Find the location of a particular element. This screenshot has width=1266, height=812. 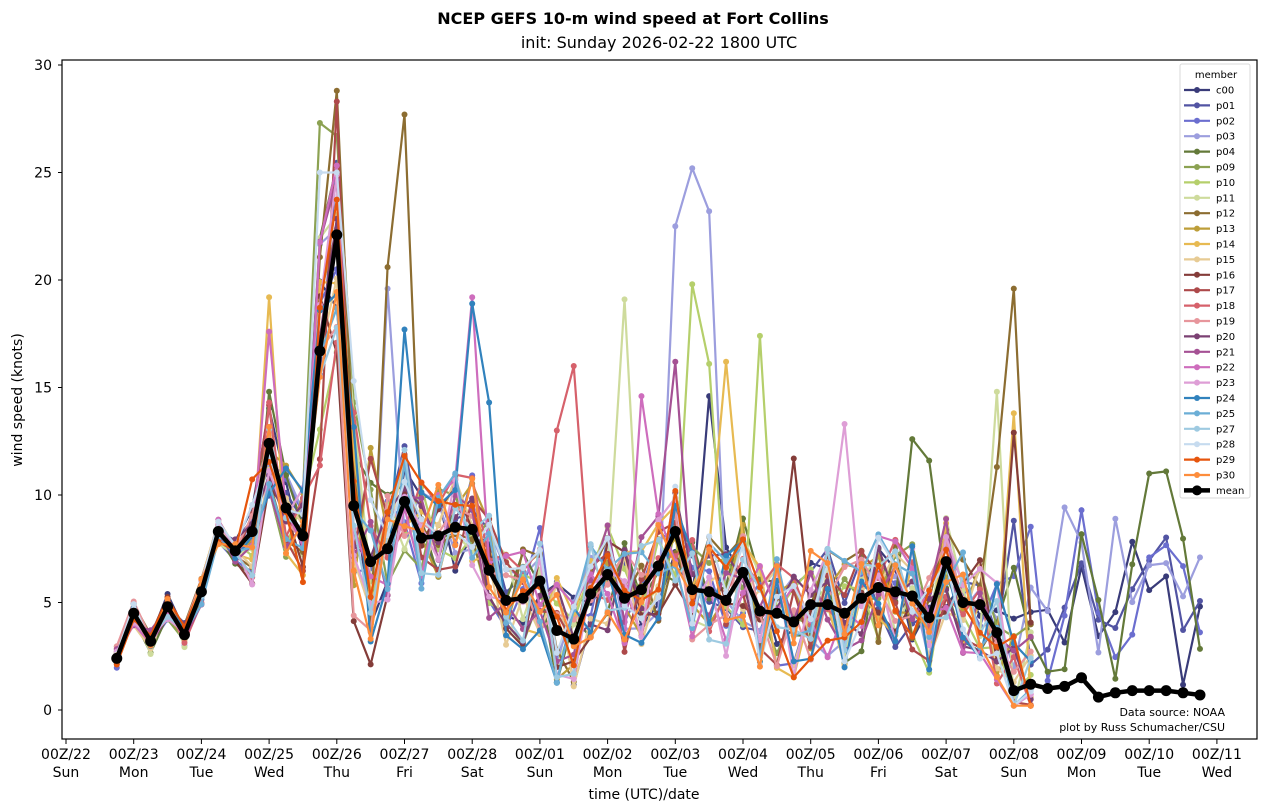

legend-item-p22: p22 is located at coordinates (1209, 368).